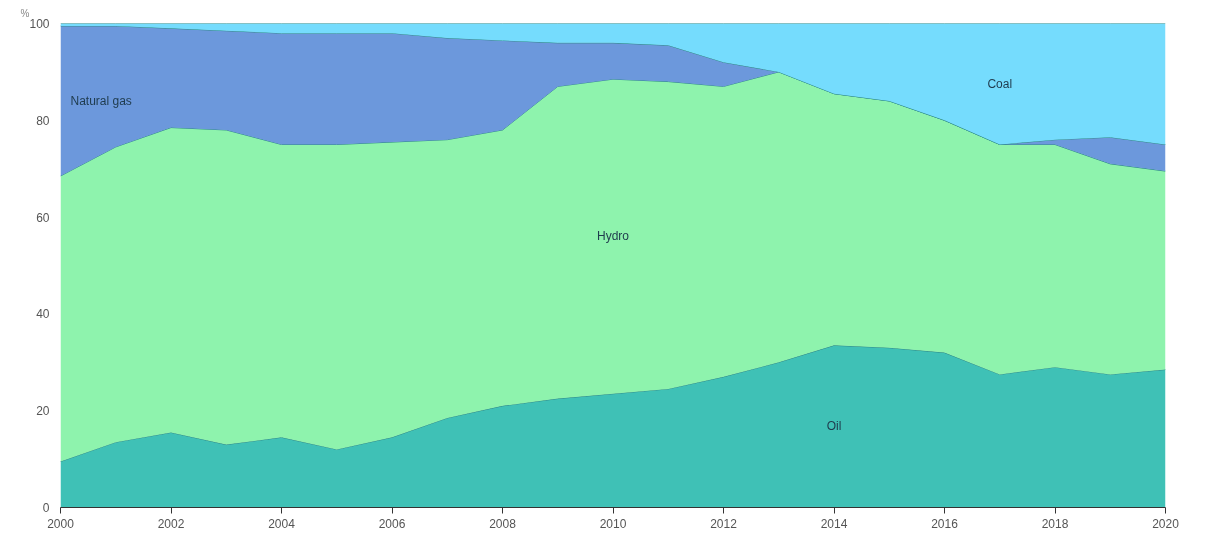 The width and height of the screenshot is (1211, 543). I want to click on series-label: Coal, so click(1000, 84).